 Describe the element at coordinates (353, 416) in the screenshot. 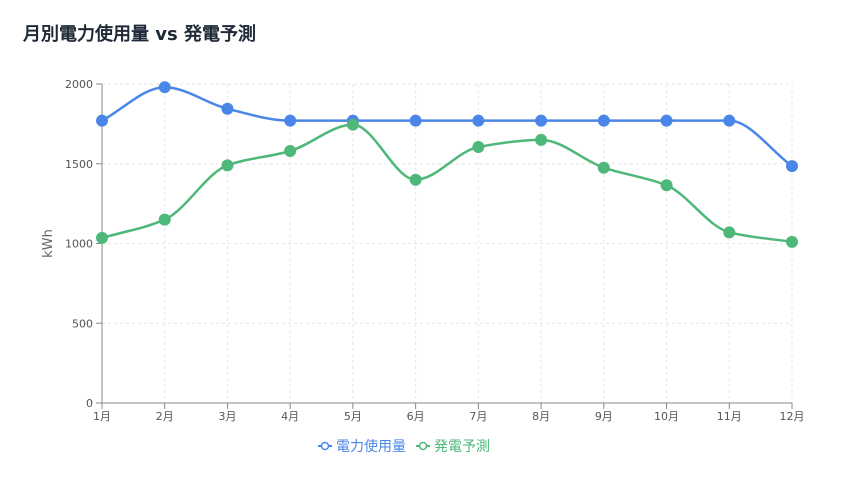

I see `x-tick-label-4: 5月` at that location.